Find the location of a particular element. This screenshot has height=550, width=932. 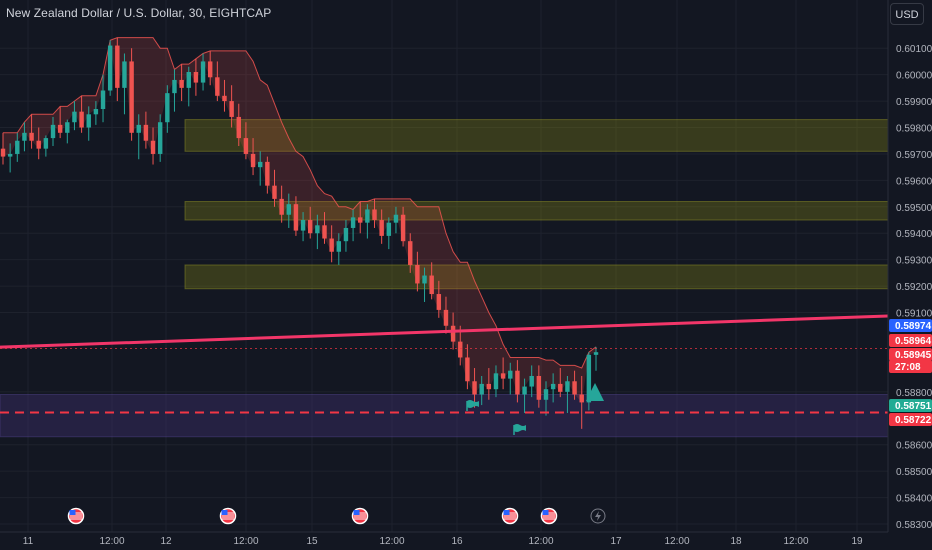

y-tick-label: 0.59200 is located at coordinates (914, 287).